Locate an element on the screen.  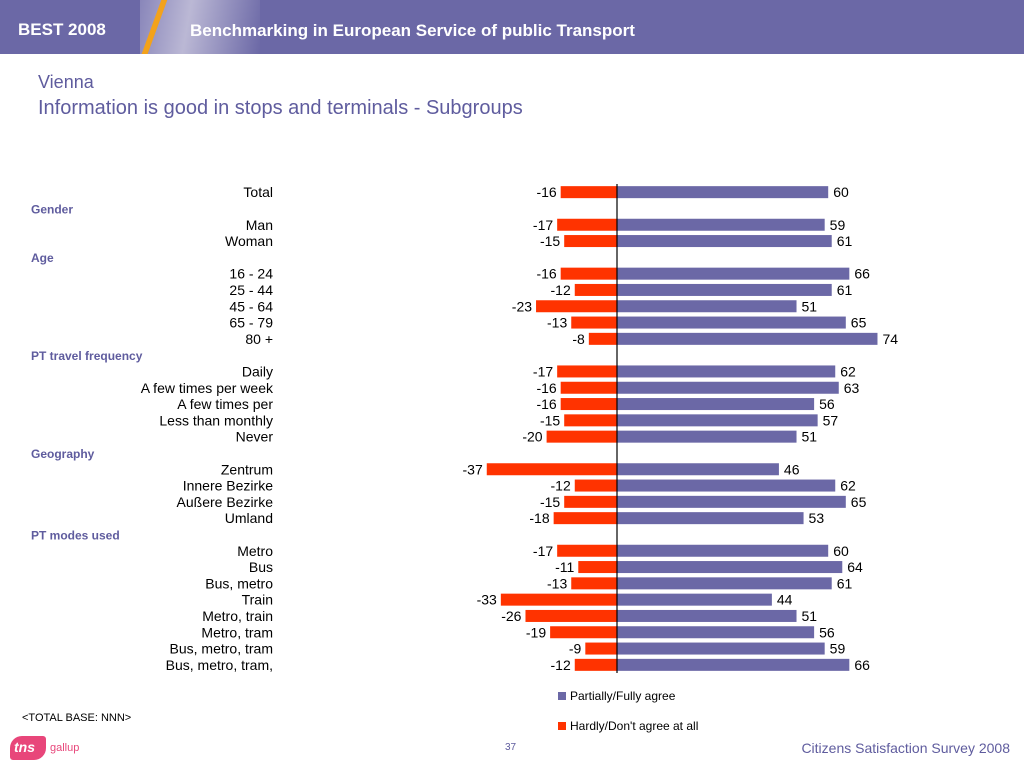
row-label: Zentrum is located at coordinates (247, 469).